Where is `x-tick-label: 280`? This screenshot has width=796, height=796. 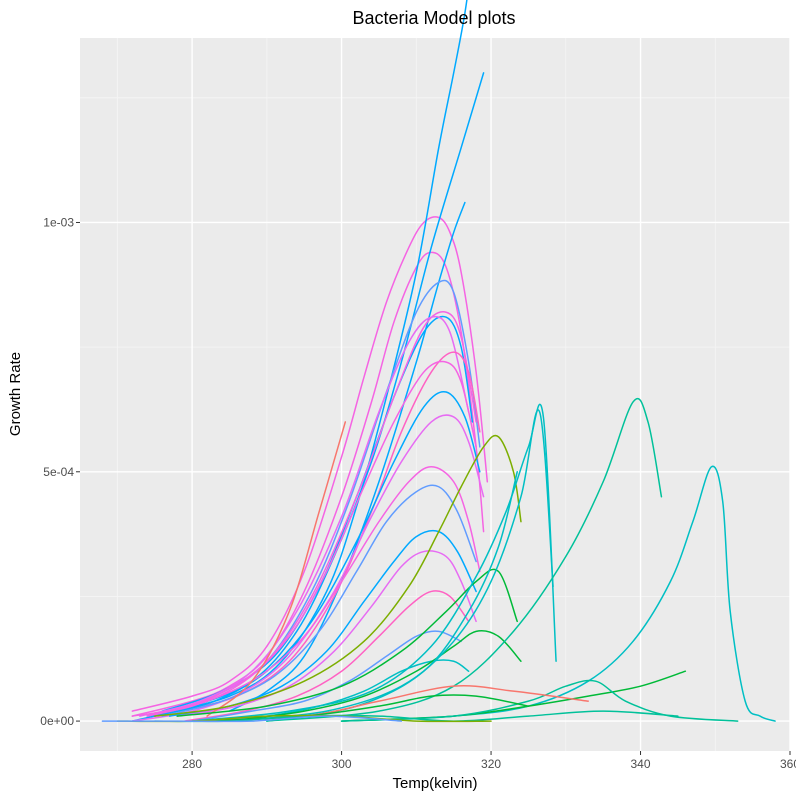
x-tick-label: 280 is located at coordinates (192, 764).